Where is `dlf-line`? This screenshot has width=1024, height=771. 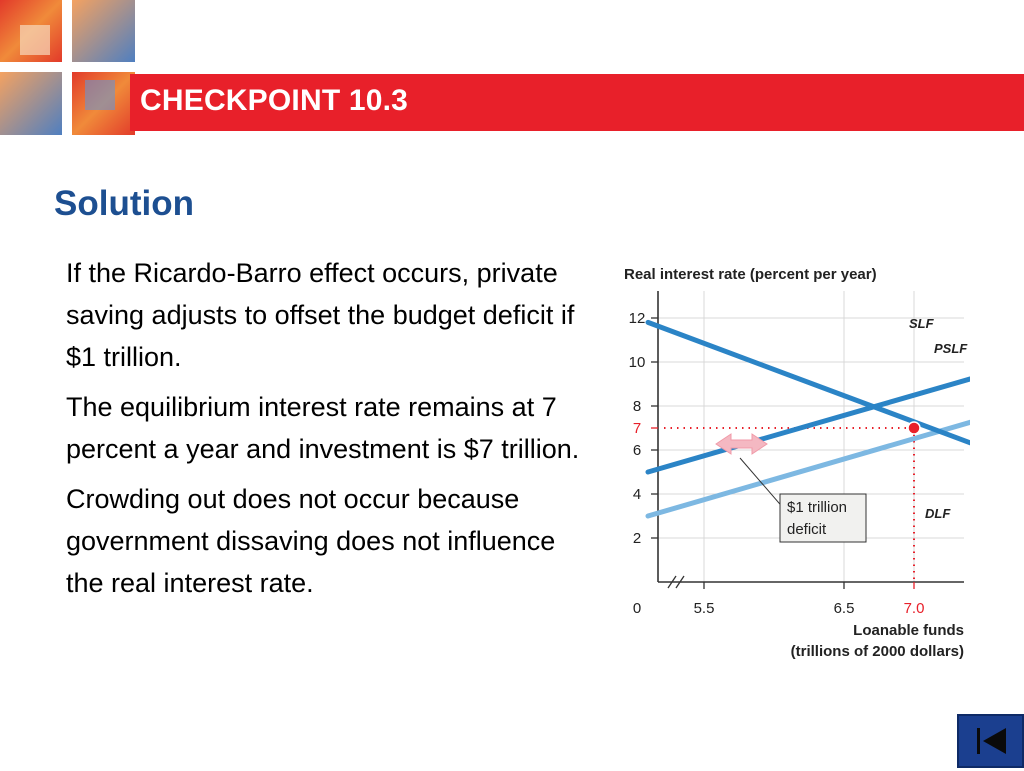 dlf-line is located at coordinates (807, 382).